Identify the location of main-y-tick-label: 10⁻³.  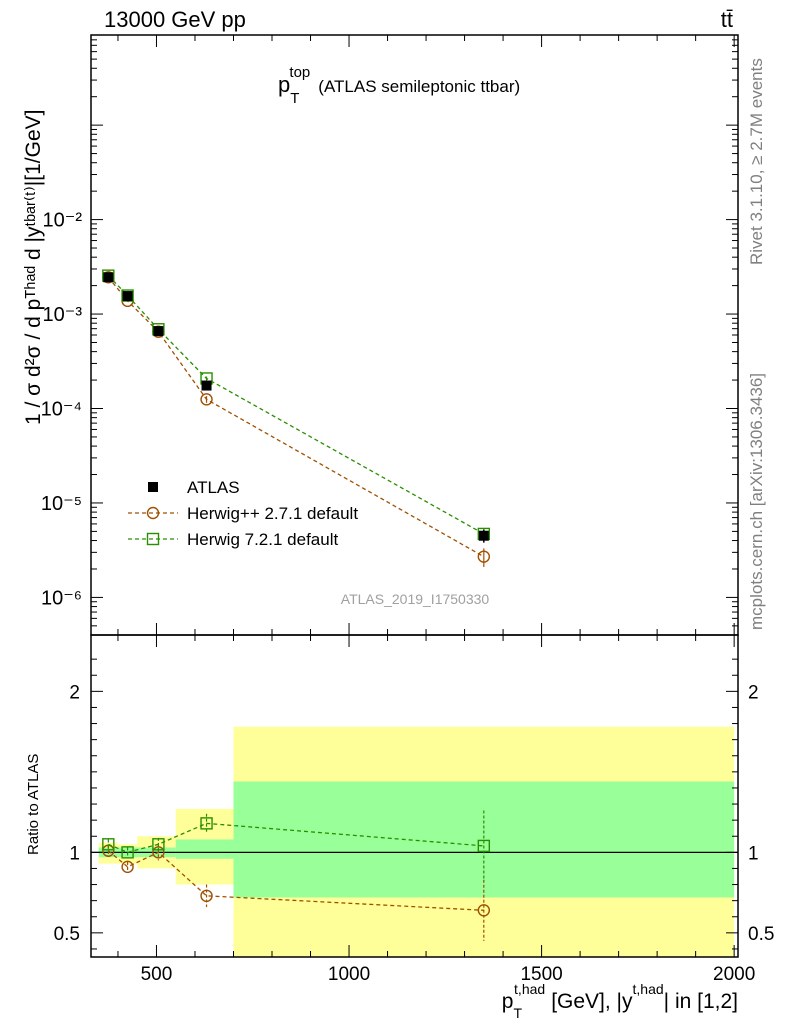
(63, 315).